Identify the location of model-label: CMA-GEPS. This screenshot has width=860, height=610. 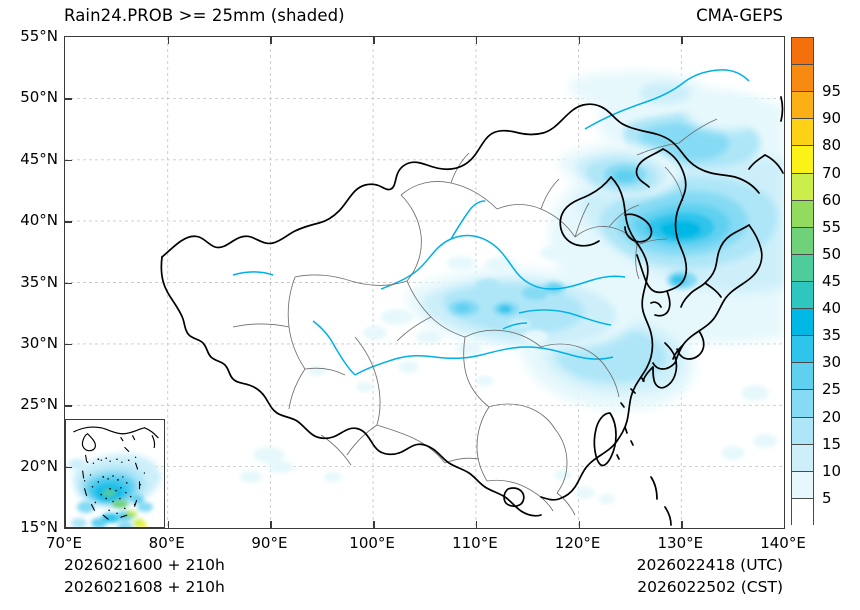
(739, 15).